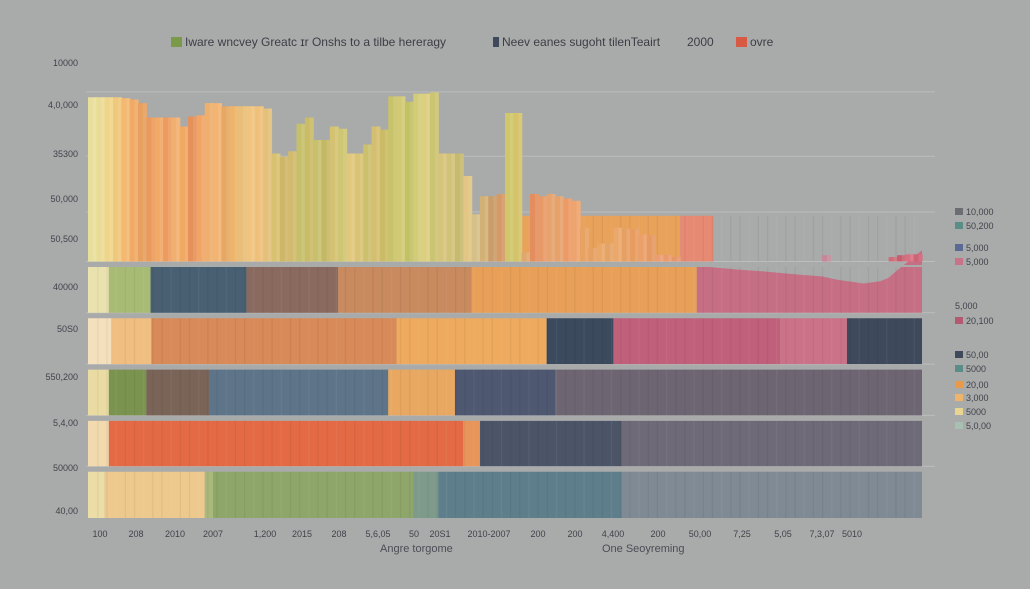  Describe the element at coordinates (345, 195) in the screenshot. I see `bar-31-highlight` at that location.